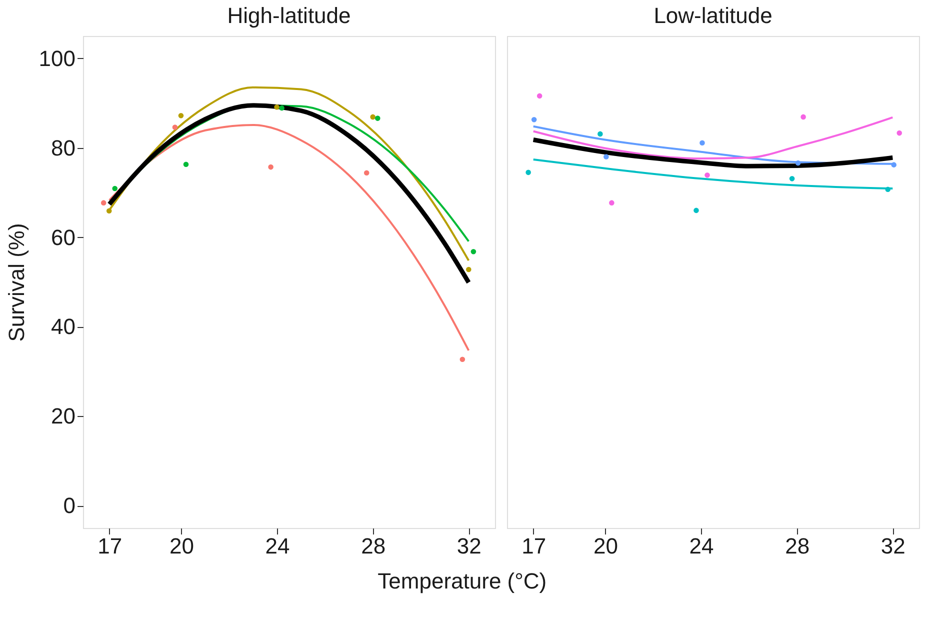 Image resolution: width=939 pixels, height=632 pixels. Describe the element at coordinates (63, 327) in the screenshot. I see `y-tick-label: 40` at that location.